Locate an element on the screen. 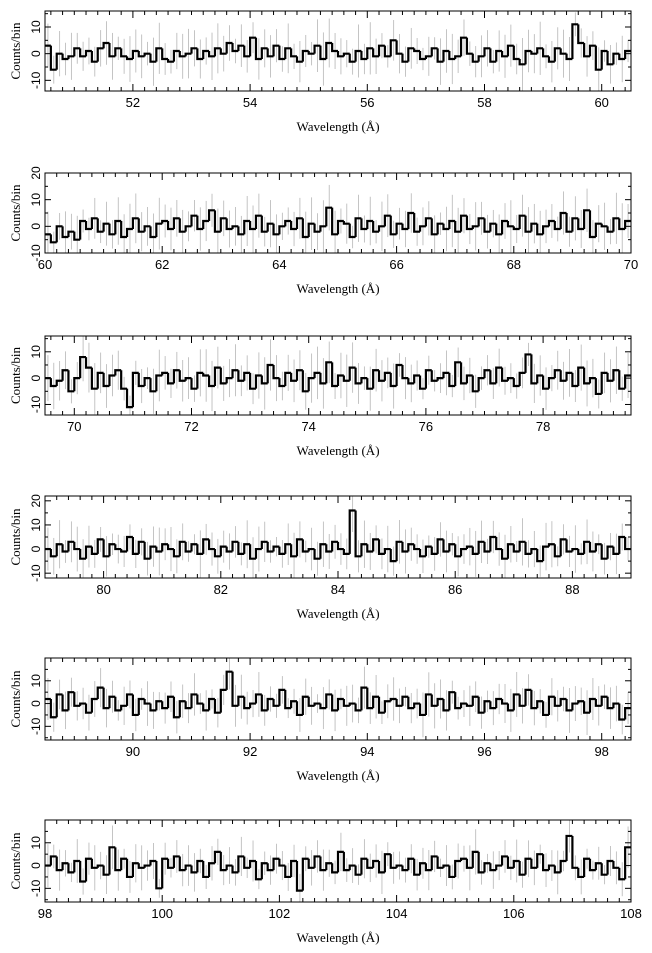 This screenshot has height=953, width=652. x-tick-label: 74 is located at coordinates (308, 426).